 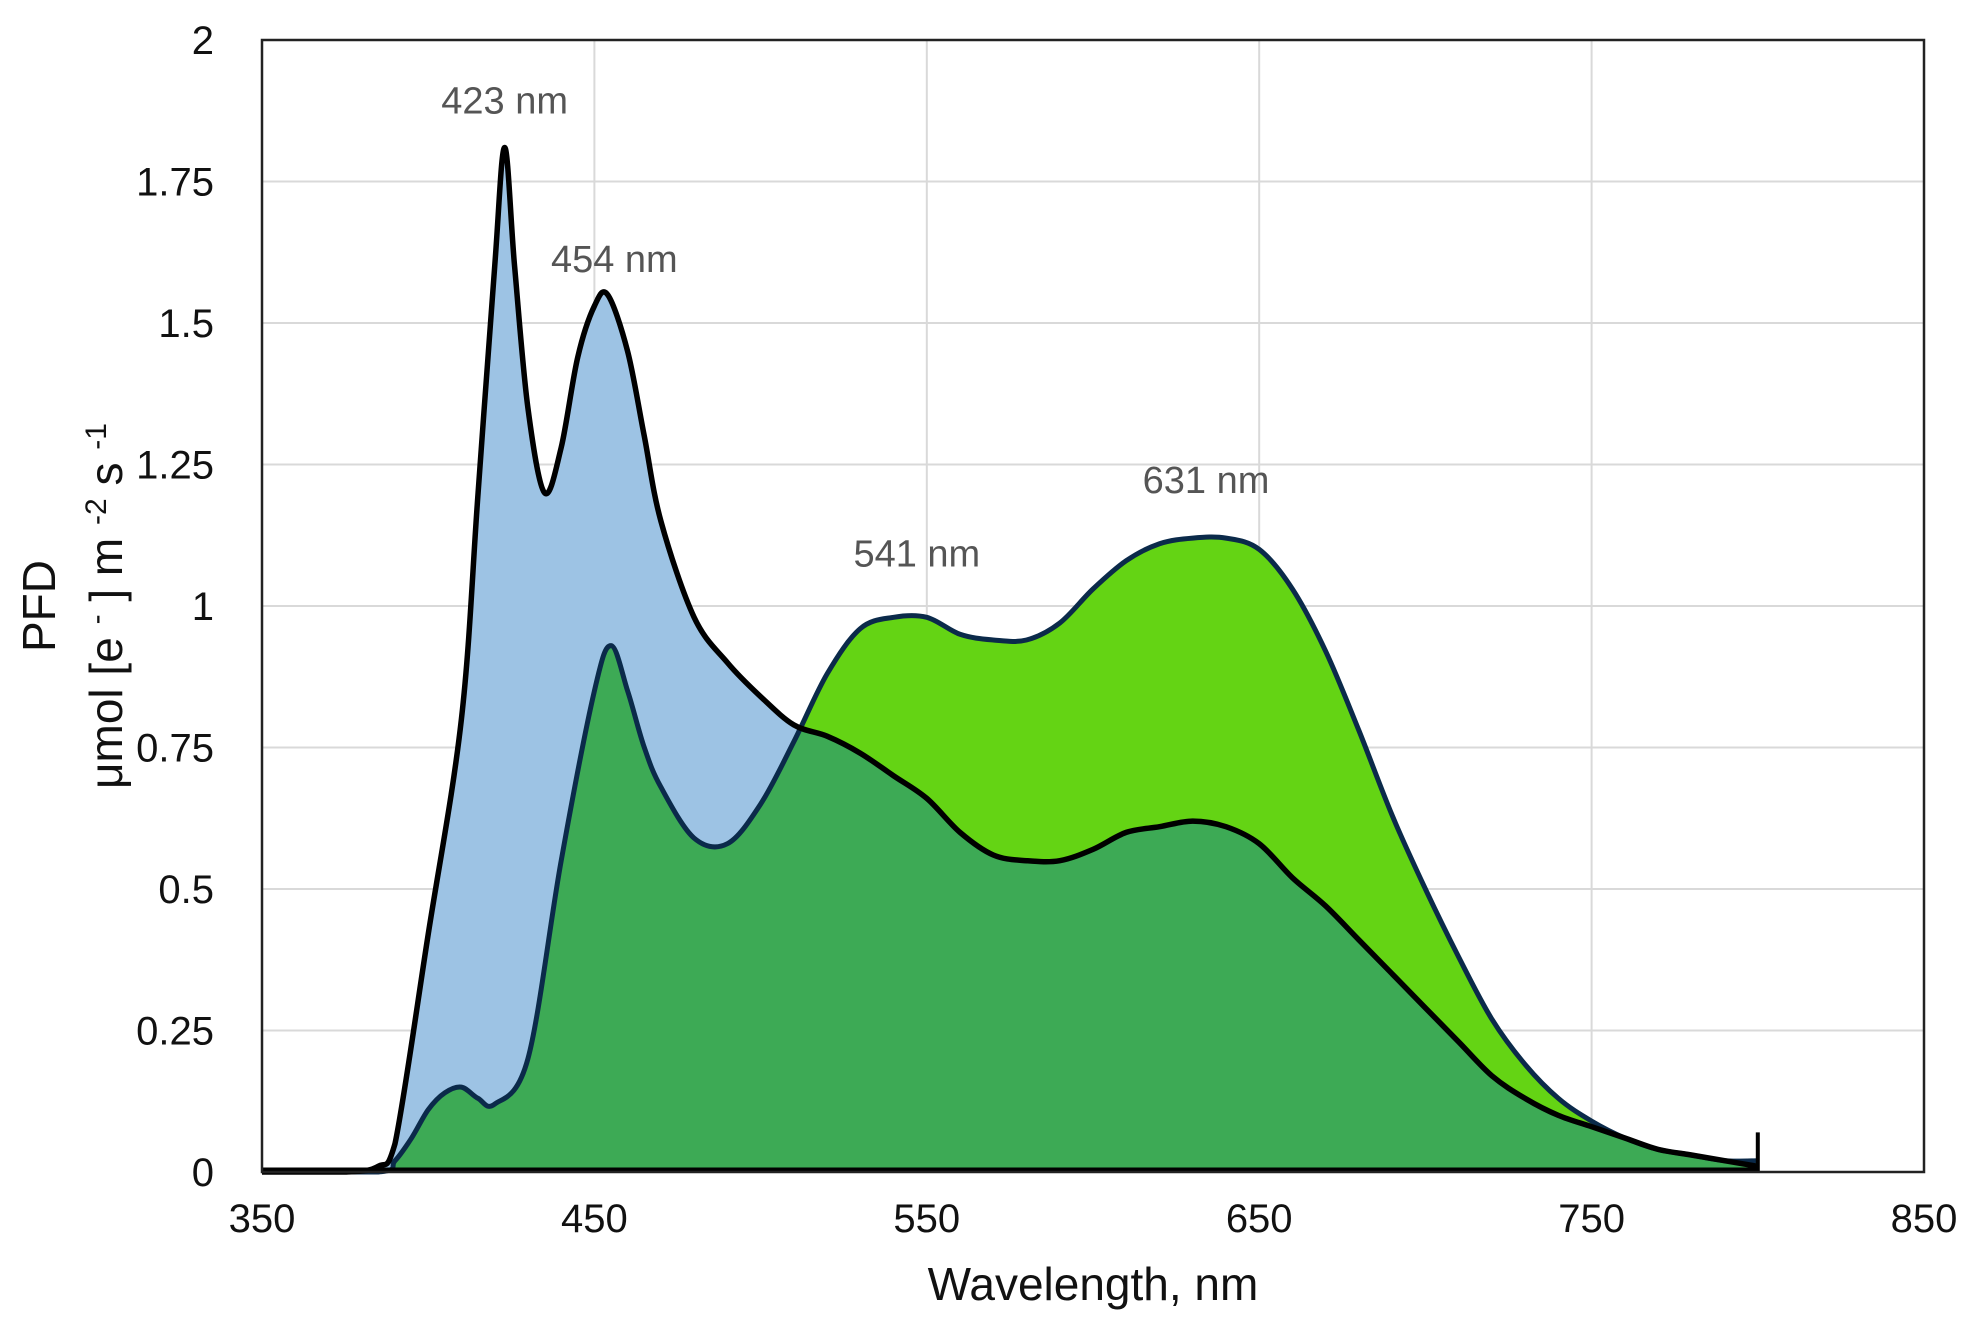 I want to click on y-axis-title-line2: μmol [e - ] m -2 s -1, so click(x=106, y=606).